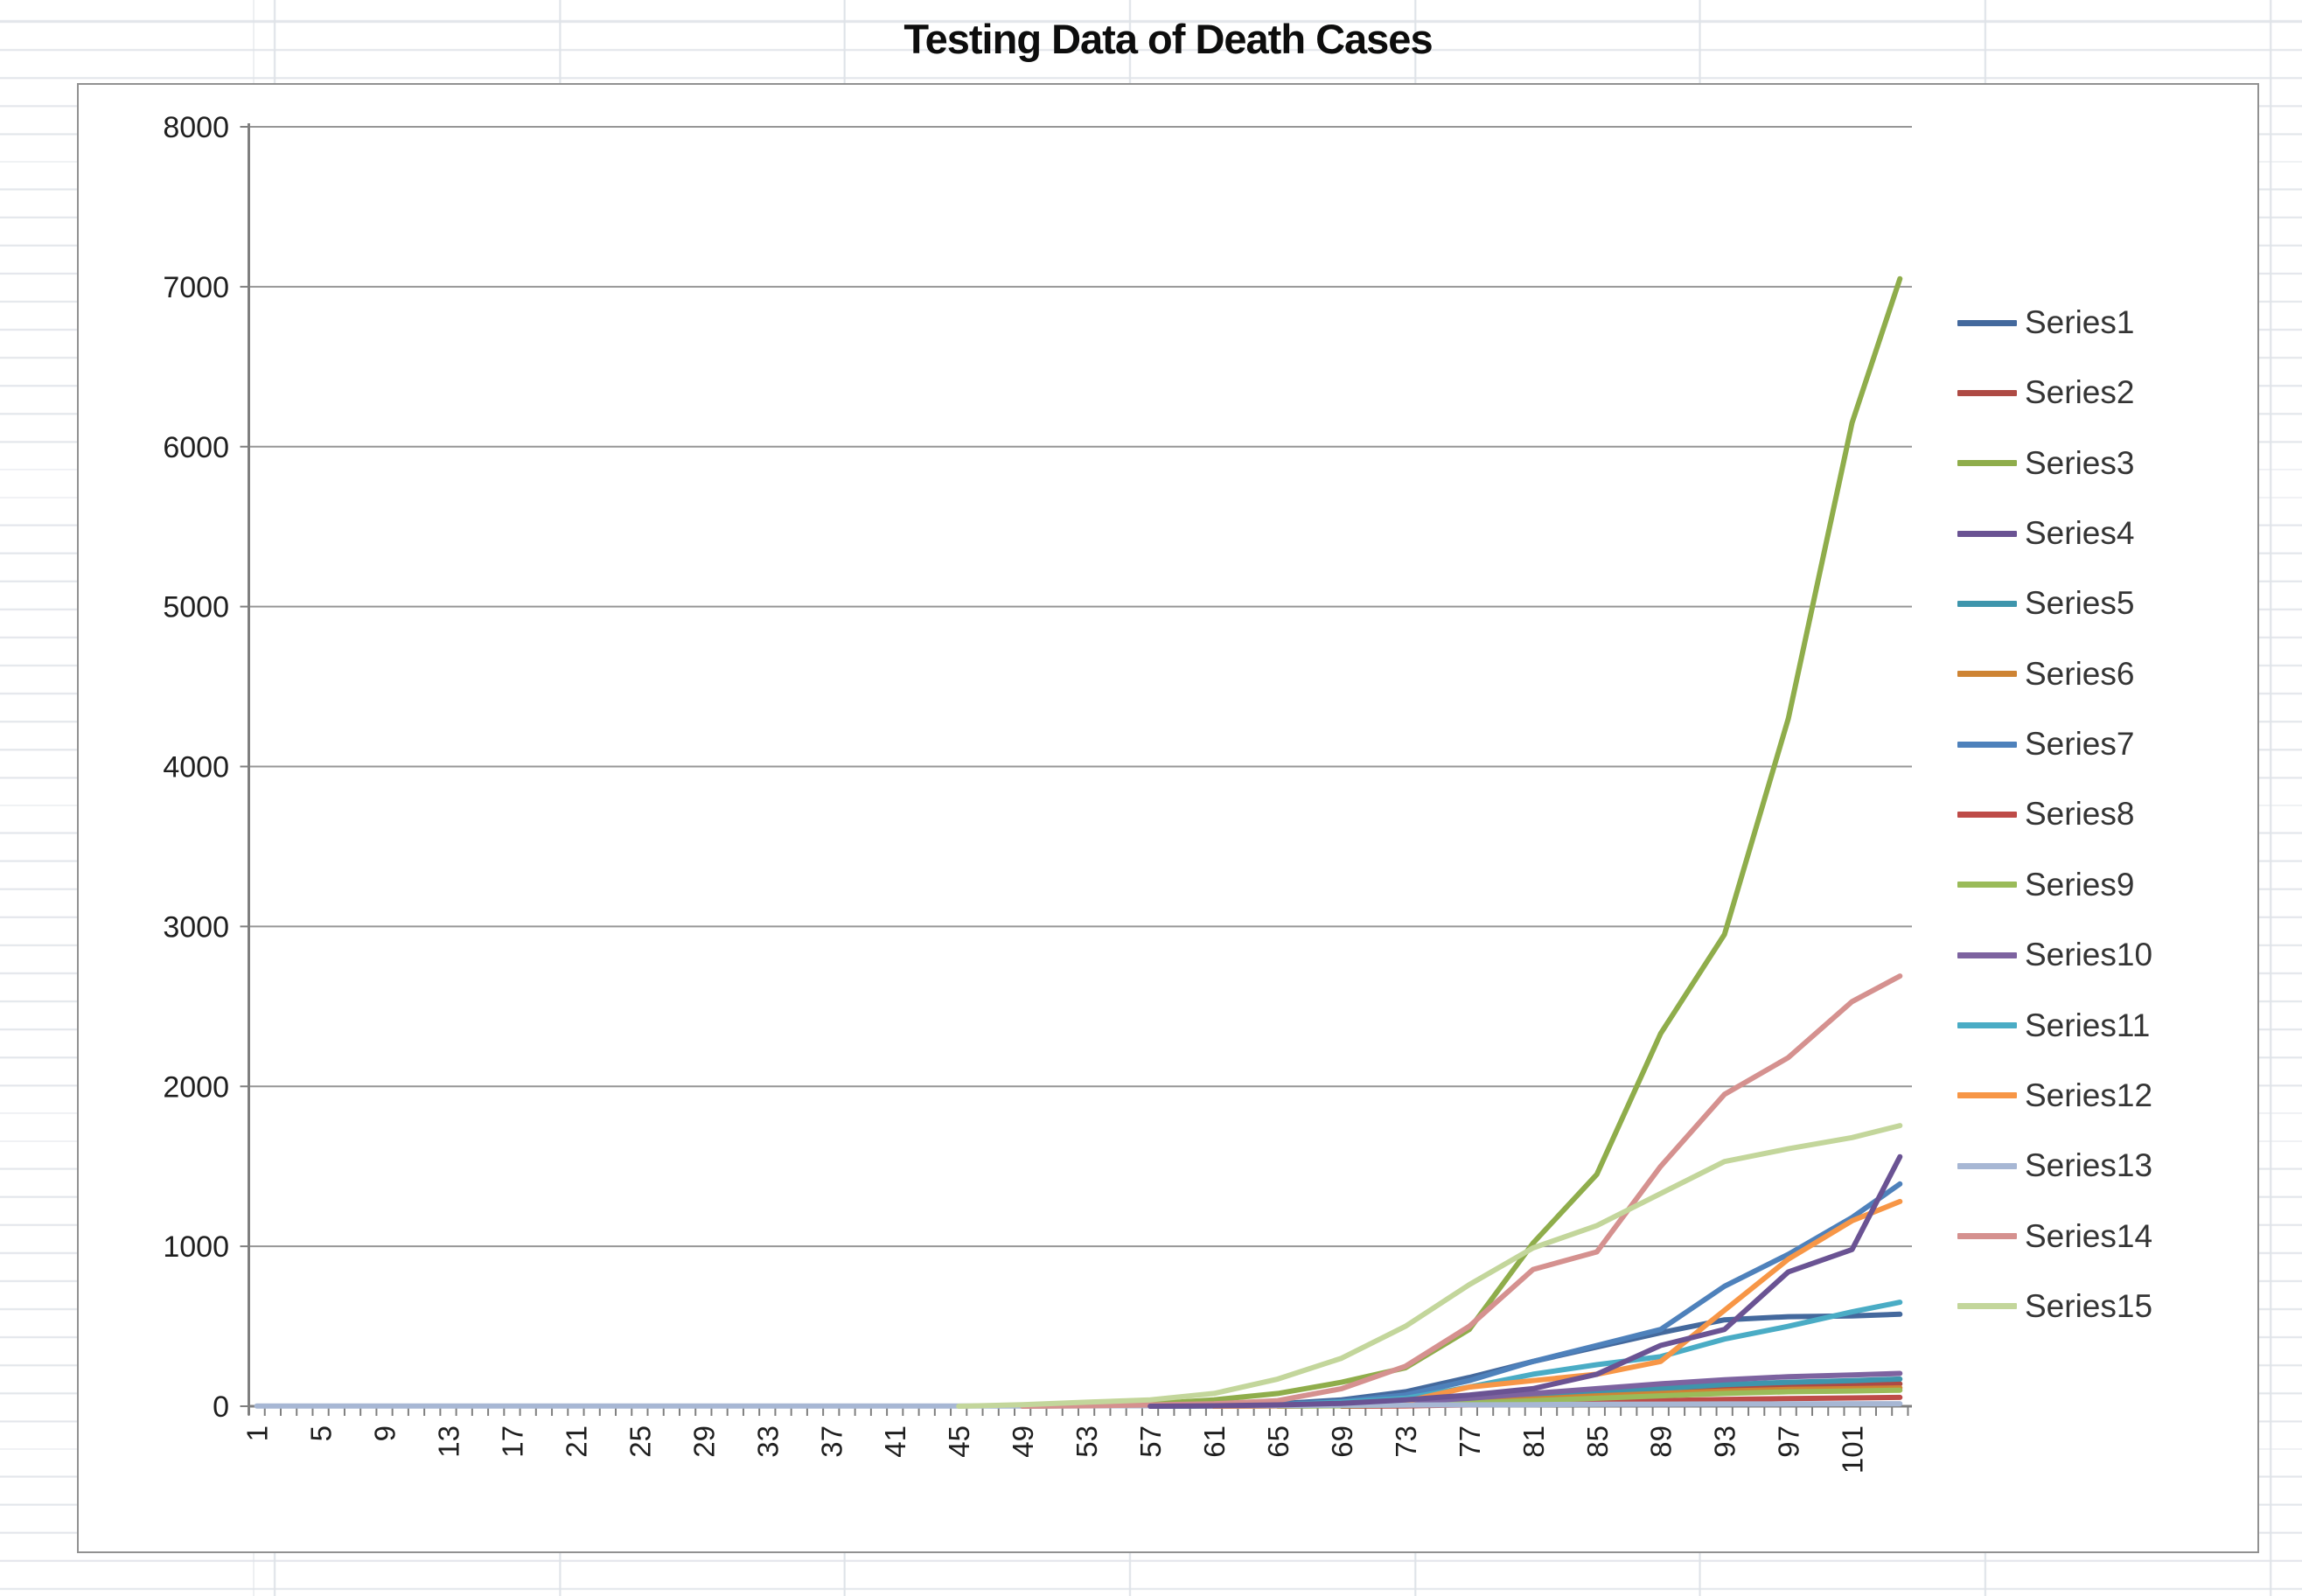 The image size is (2302, 1596). Describe the element at coordinates (1987, 1306) in the screenshot. I see `legend-swatch-series15` at that location.